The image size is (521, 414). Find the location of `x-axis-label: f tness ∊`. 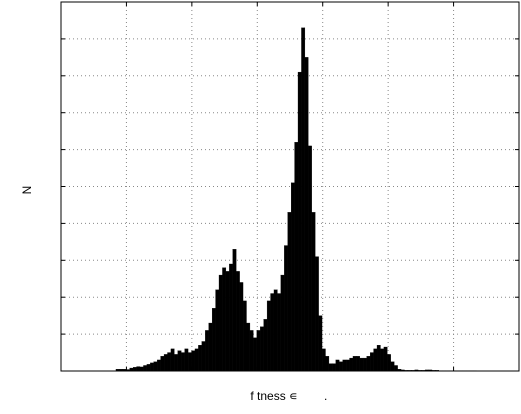

x-axis-label: f tness ∊ is located at coordinates (273, 396).